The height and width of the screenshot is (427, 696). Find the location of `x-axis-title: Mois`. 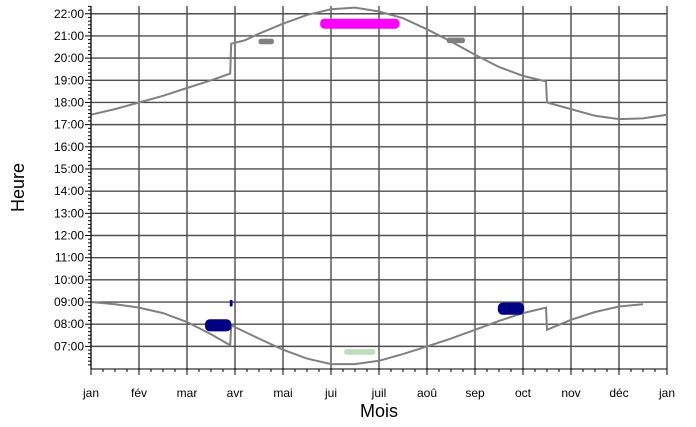

x-axis-title: Mois is located at coordinates (379, 411).